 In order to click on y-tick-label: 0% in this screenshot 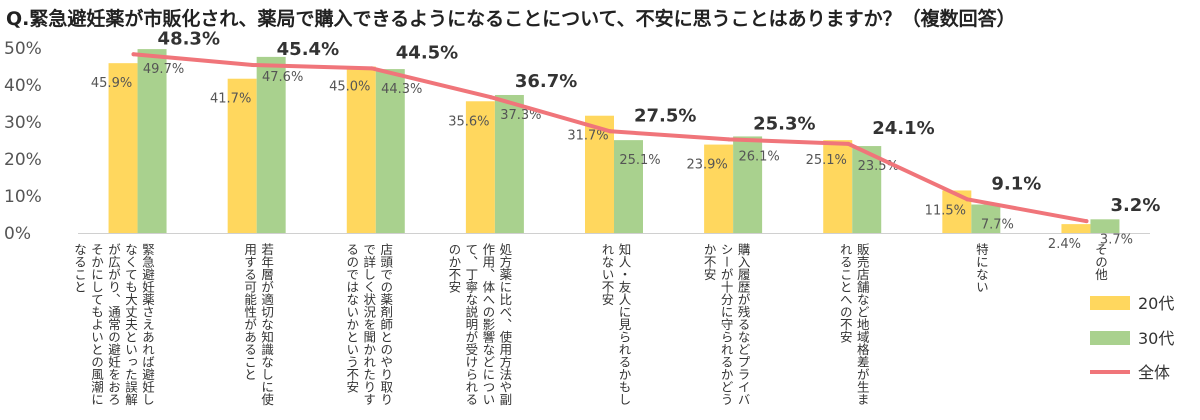, I will do `click(17, 234)`.